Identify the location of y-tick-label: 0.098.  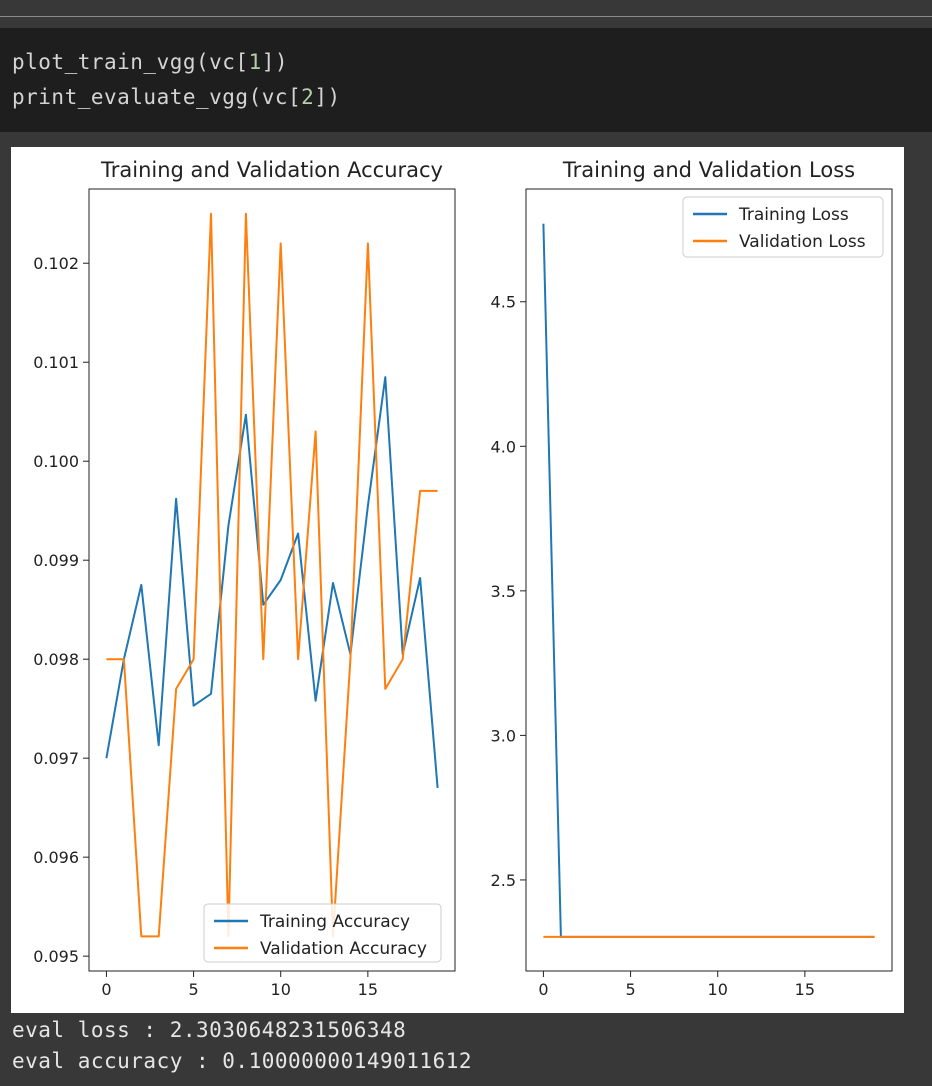
(56, 659).